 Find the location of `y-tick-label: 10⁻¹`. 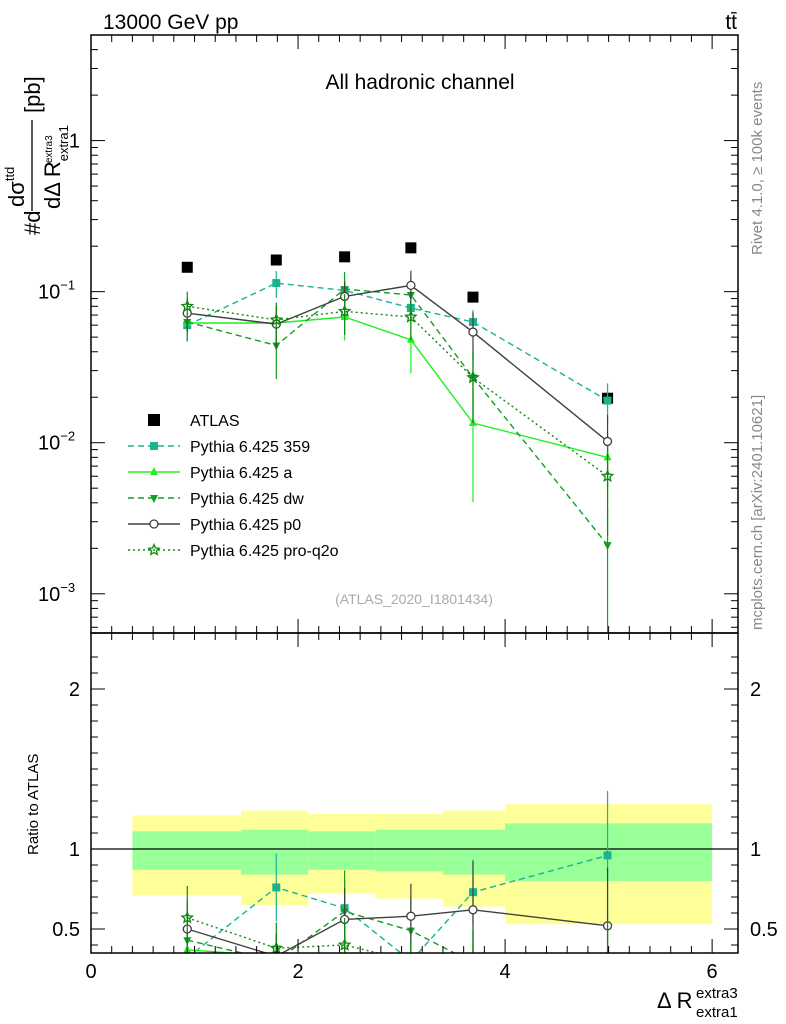

y-tick-label: 10⁻¹ is located at coordinates (56, 291).